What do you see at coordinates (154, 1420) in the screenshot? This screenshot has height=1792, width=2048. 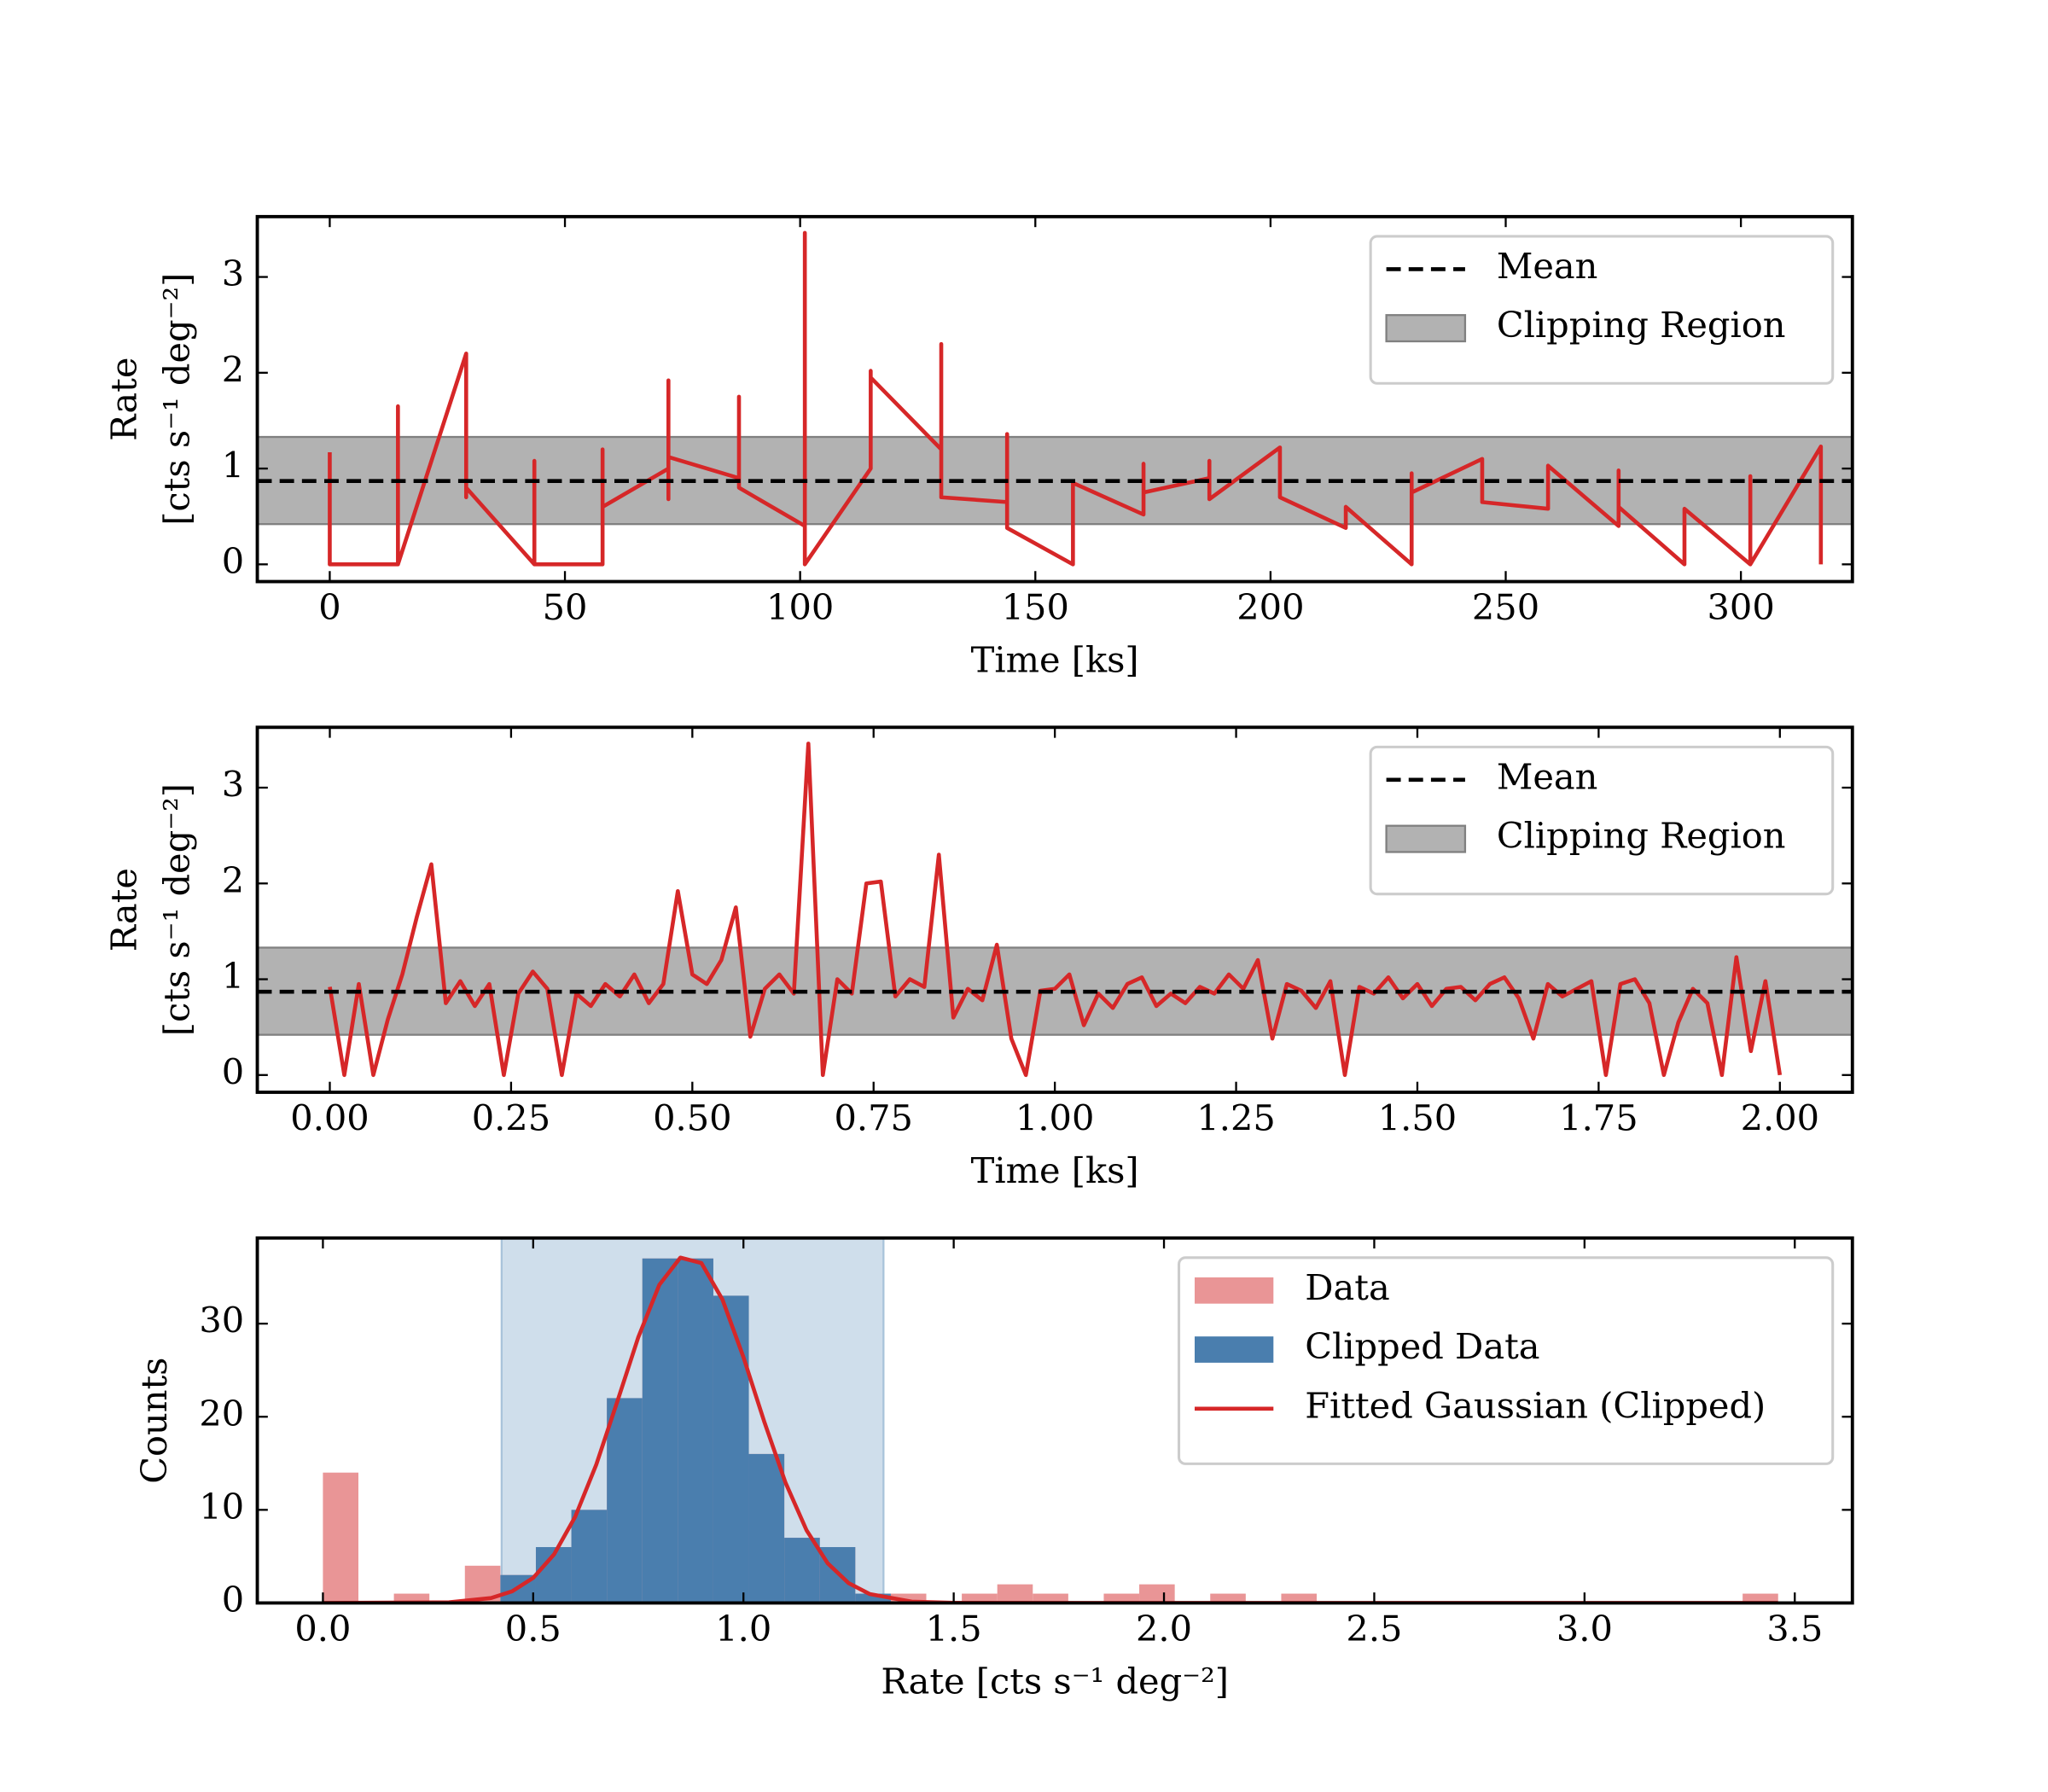 I see `y-axis-label: Counts` at bounding box center [154, 1420].